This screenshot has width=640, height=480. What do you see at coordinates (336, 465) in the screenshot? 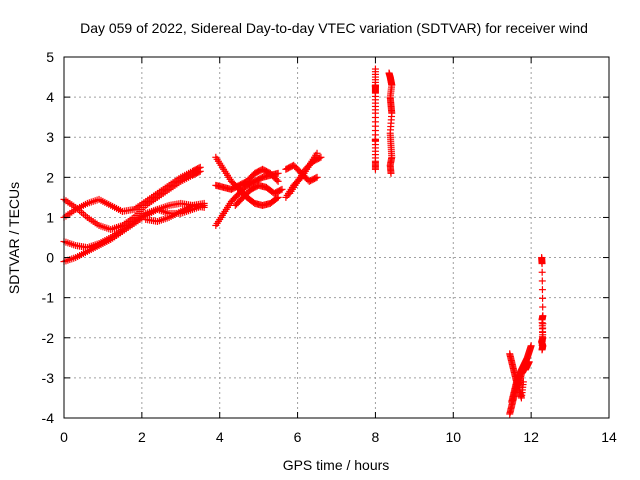
I see `x-axis-label: GPS time / hours` at bounding box center [336, 465].